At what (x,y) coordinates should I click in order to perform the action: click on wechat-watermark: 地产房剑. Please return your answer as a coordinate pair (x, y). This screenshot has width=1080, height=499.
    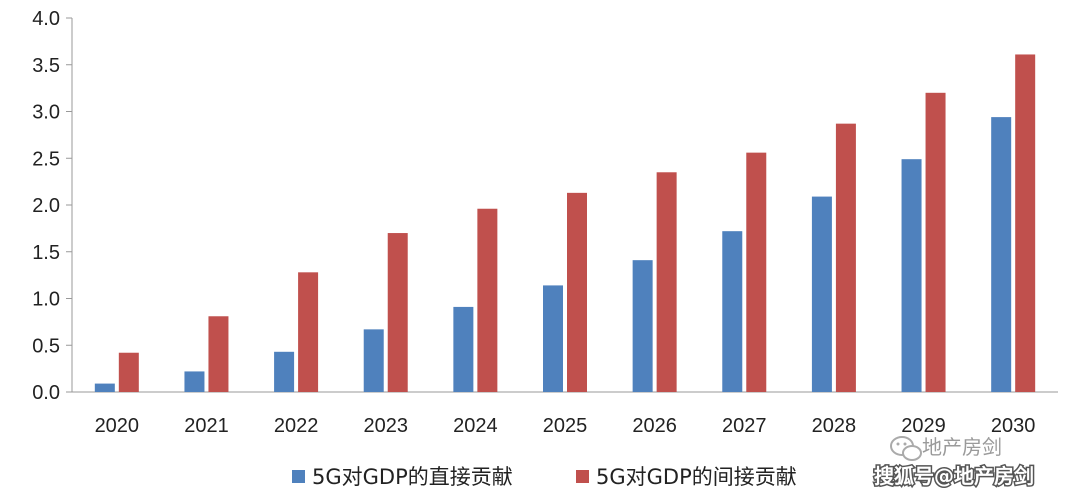
    Looking at the image, I should click on (946, 448).